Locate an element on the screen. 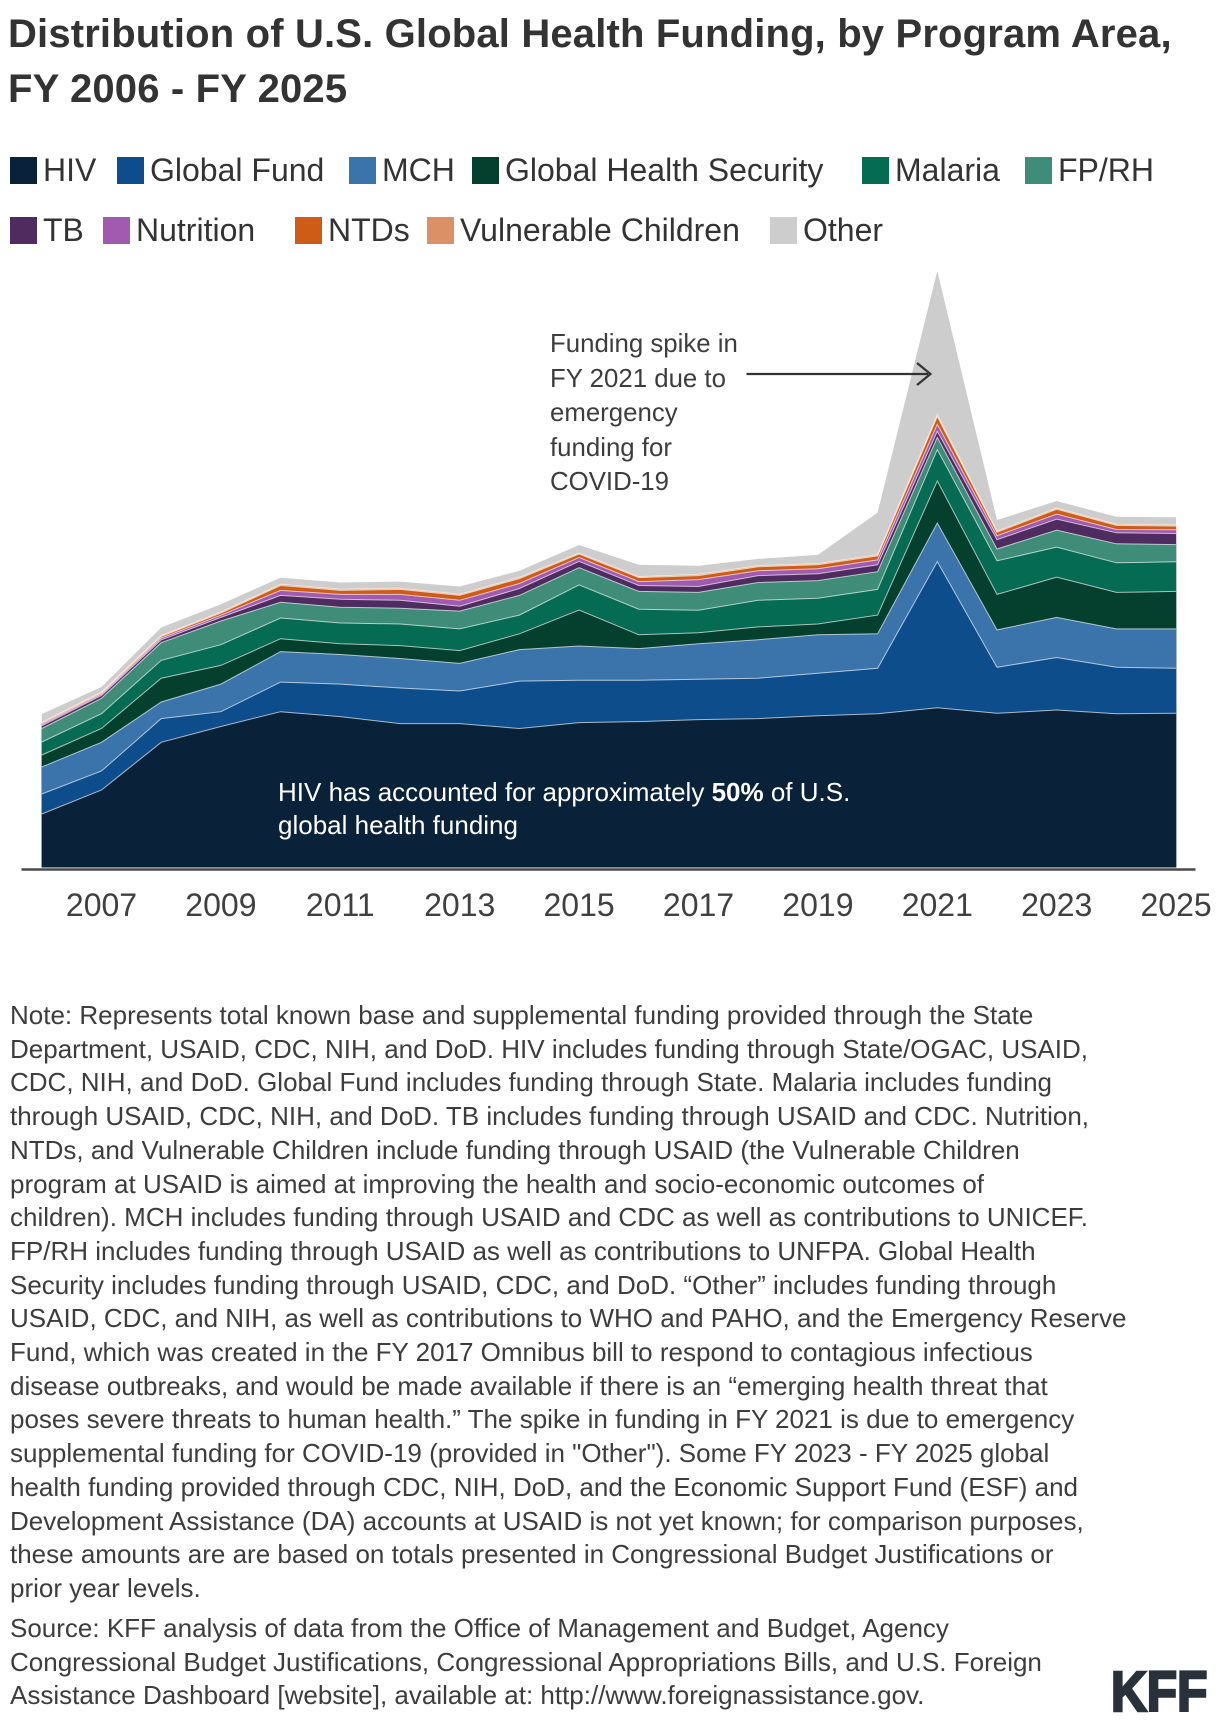 Image resolution: width=1220 pixels, height=1724 pixels. svg-text: 2019 is located at coordinates (817, 905).